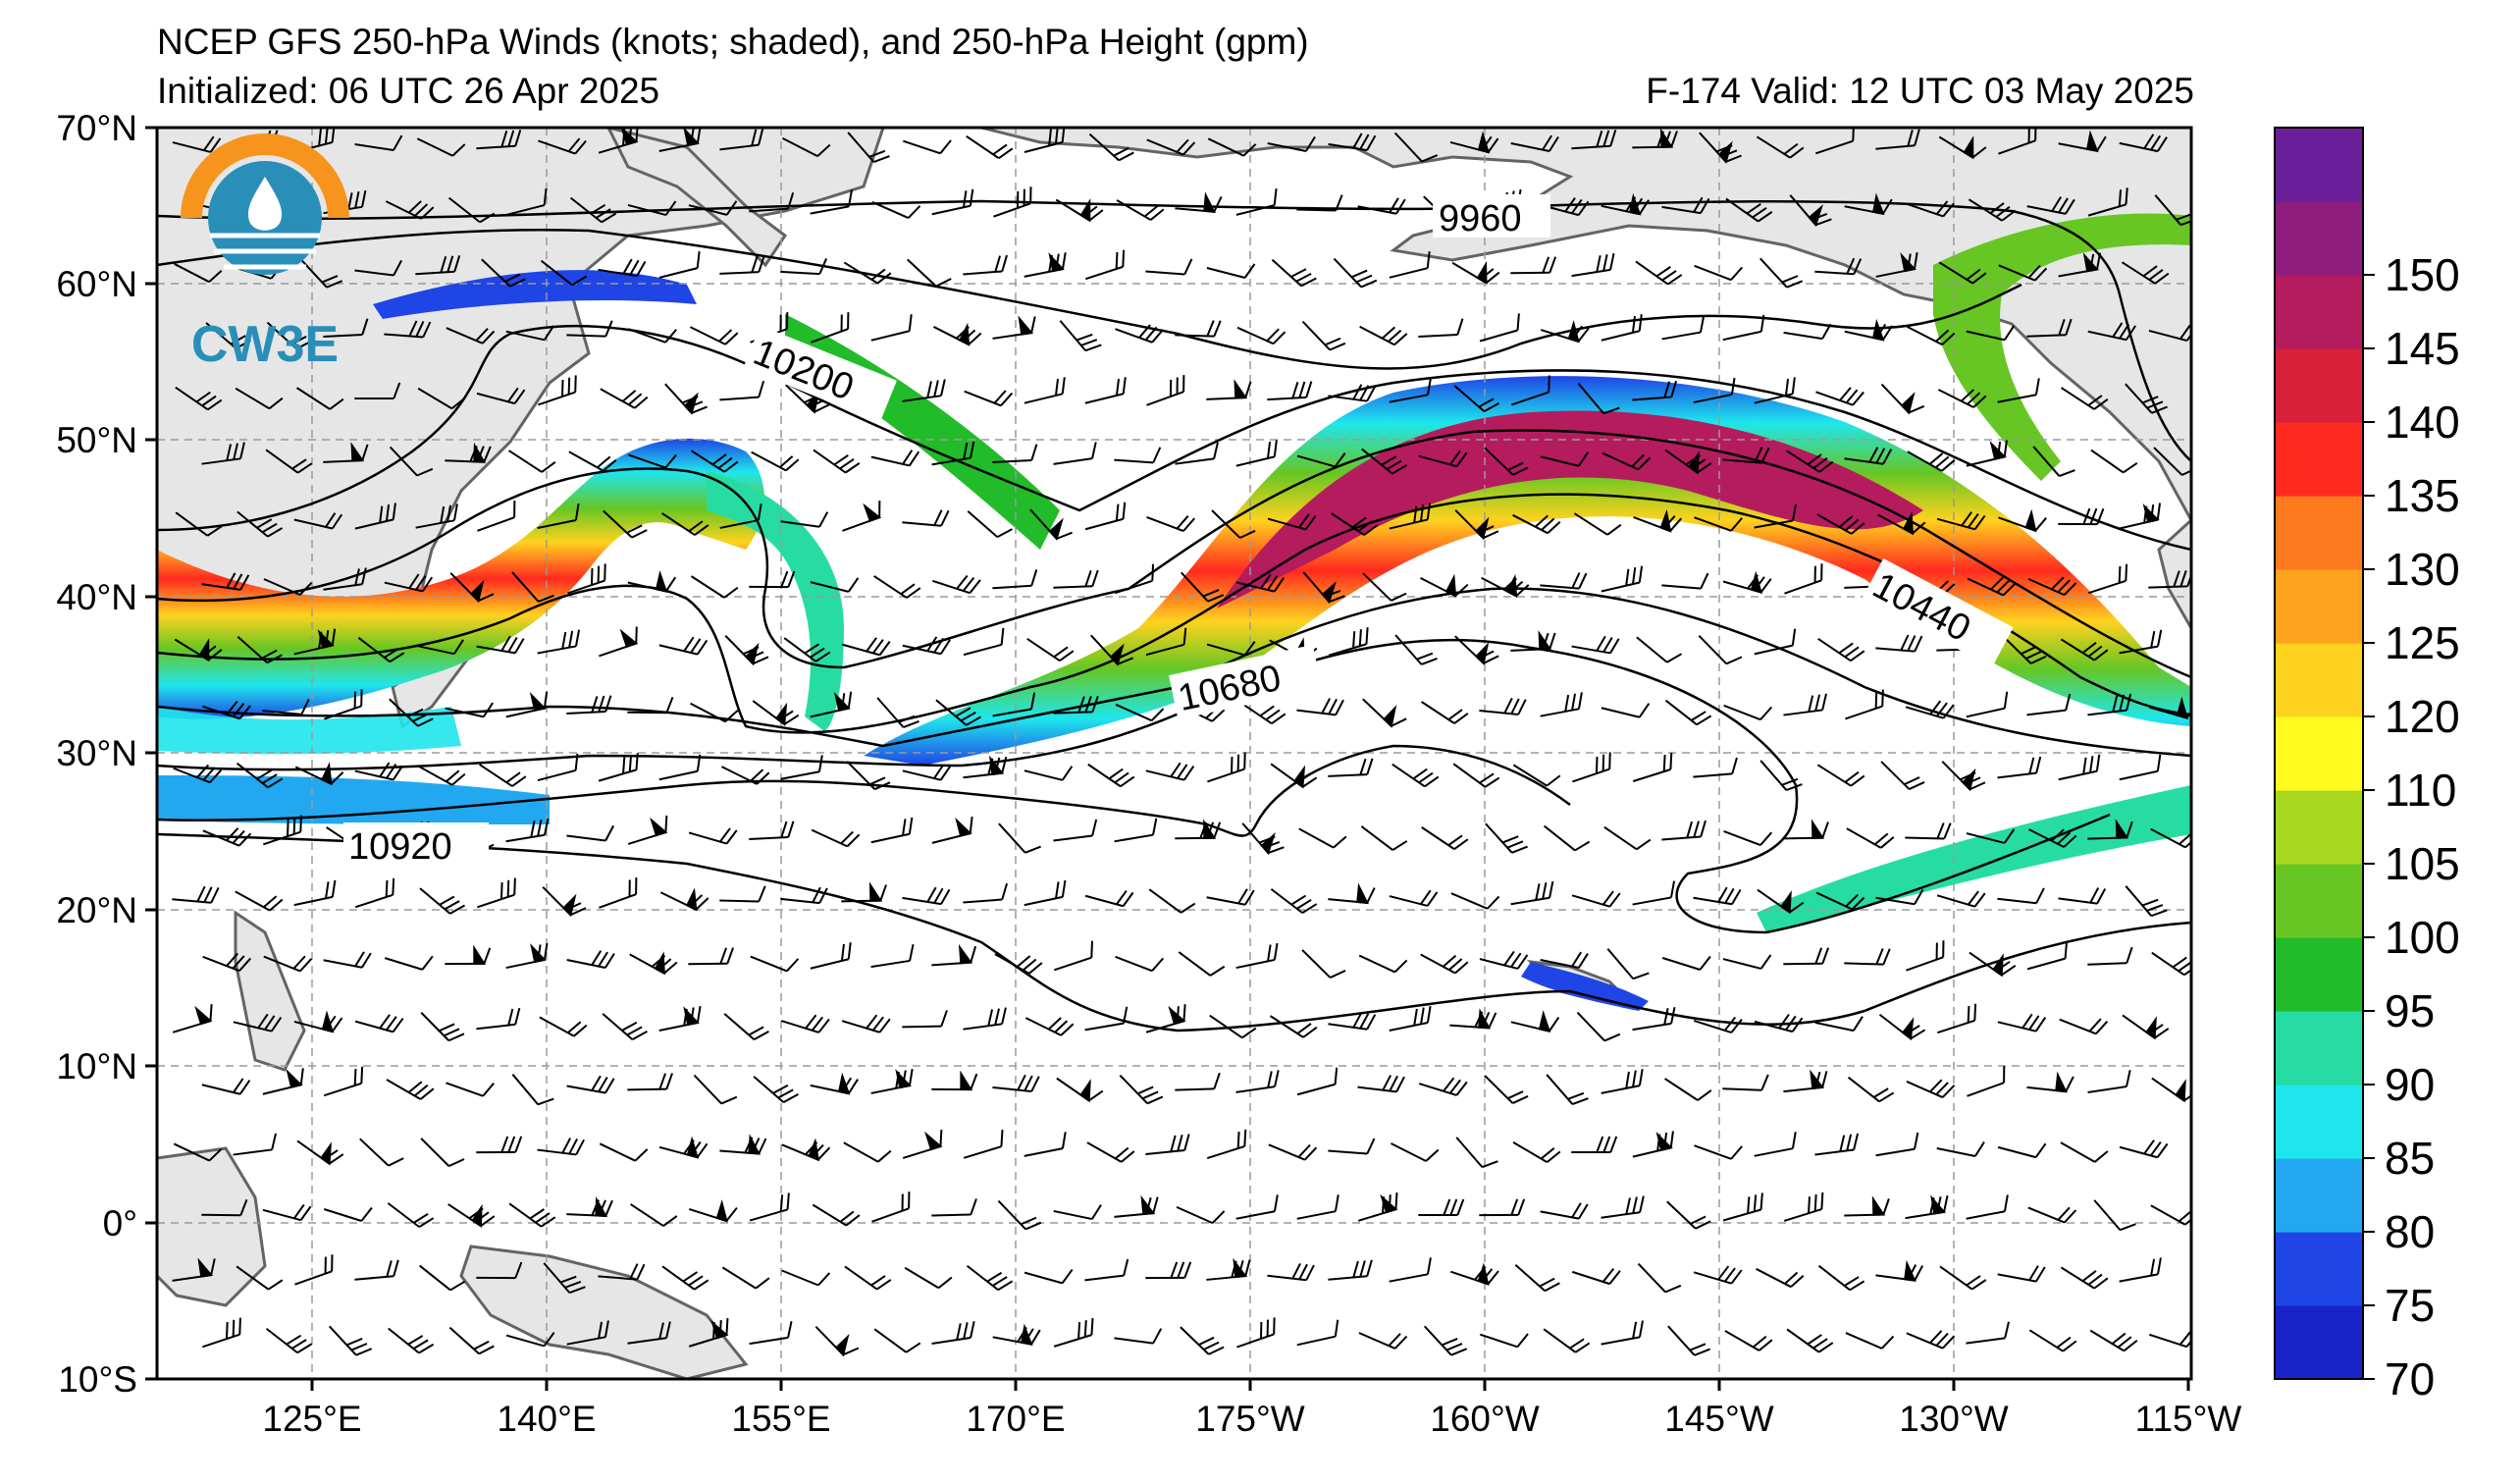  Describe the element at coordinates (535, 294) in the screenshot. I see `jet-kamchatka-branch` at that location.